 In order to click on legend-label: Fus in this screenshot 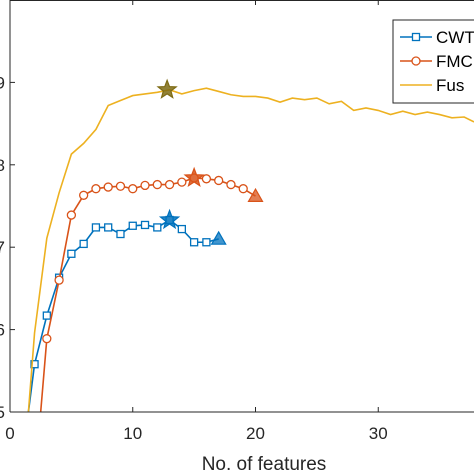, I will do `click(450, 85)`.